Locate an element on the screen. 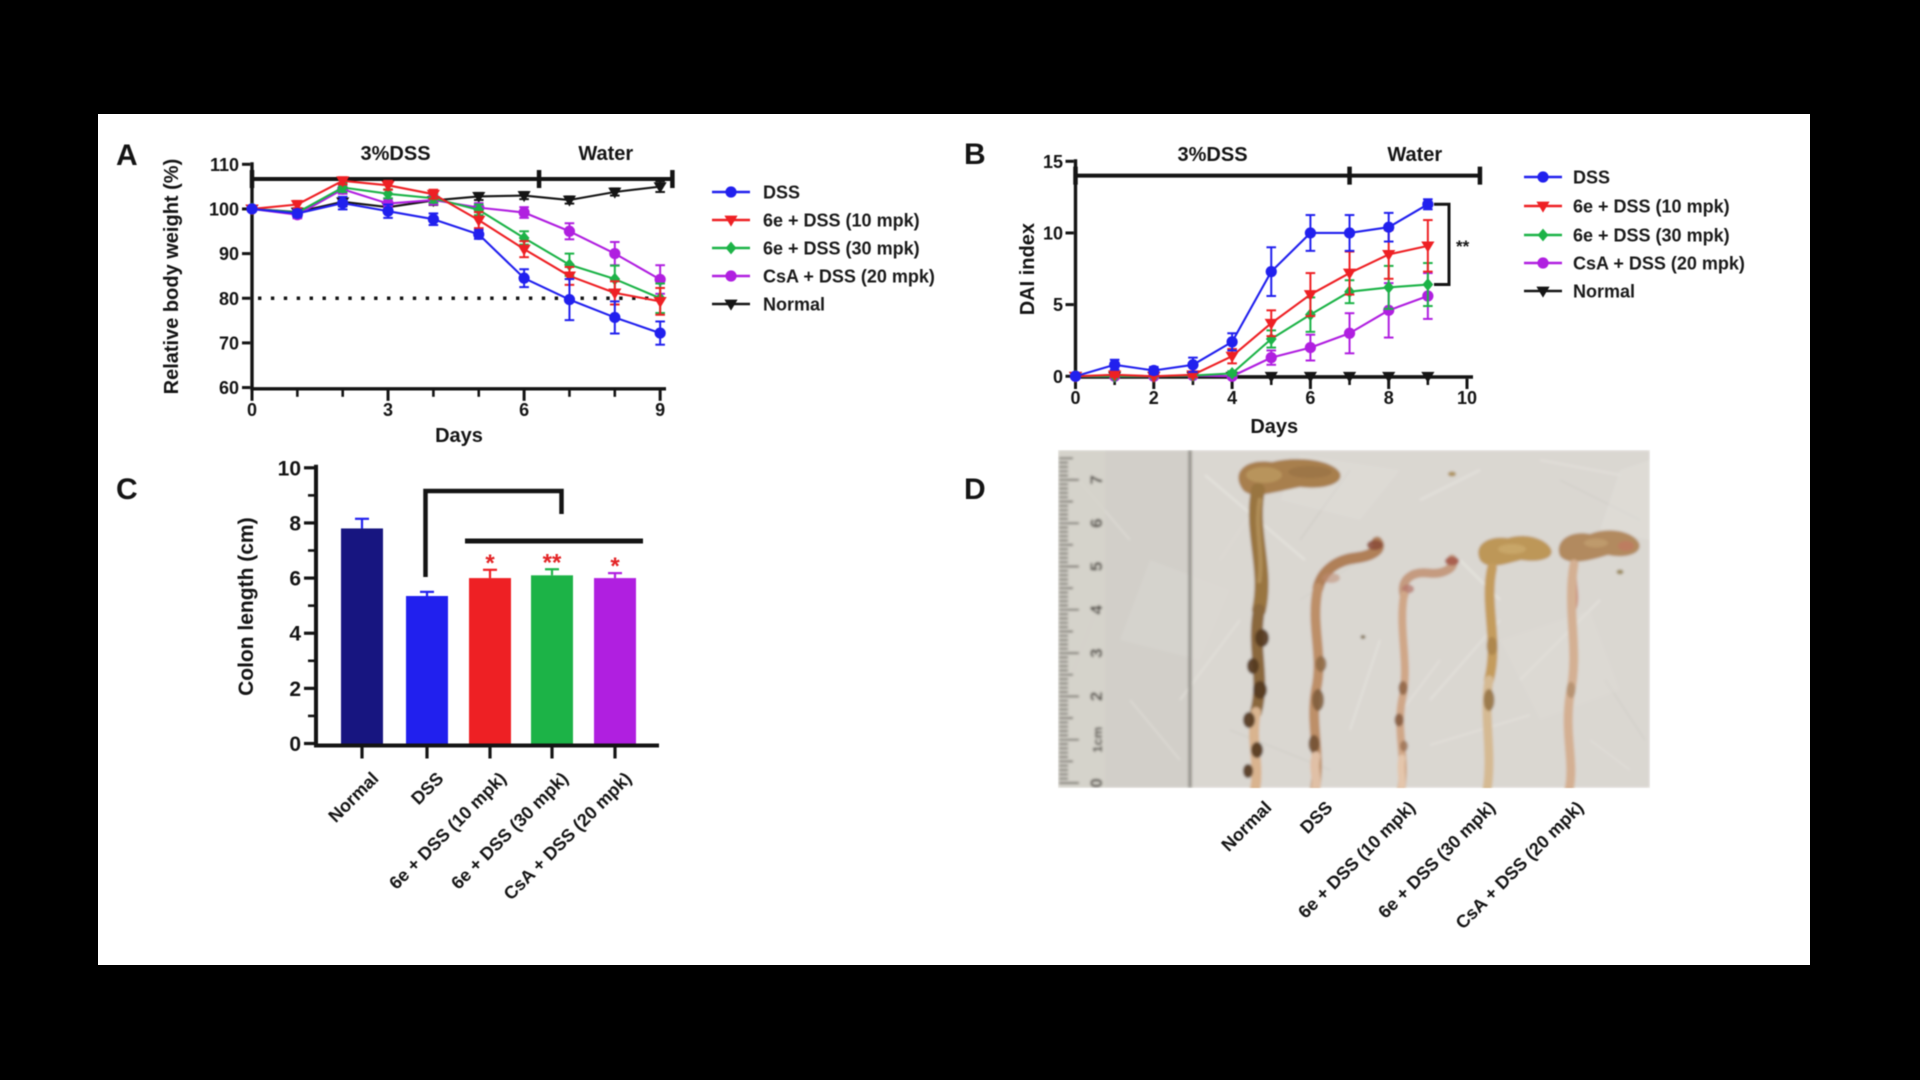 This screenshot has width=1920, height=1080. panel-b-xtick-label: 4 is located at coordinates (1232, 398).